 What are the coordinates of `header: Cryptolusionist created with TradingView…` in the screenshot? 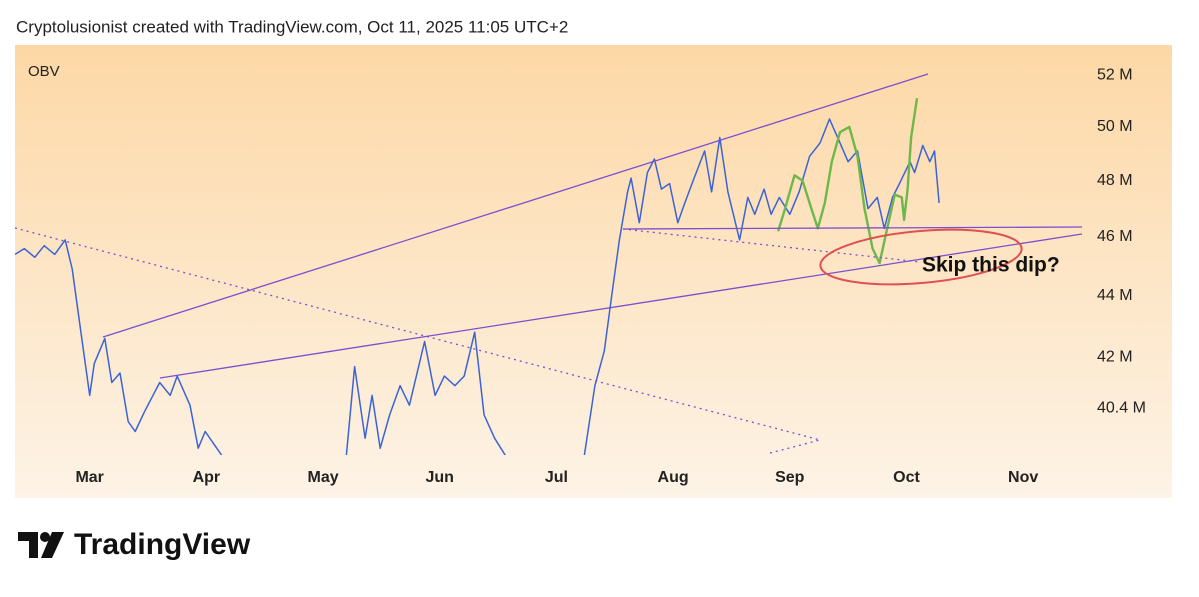 It's located at (292, 26).